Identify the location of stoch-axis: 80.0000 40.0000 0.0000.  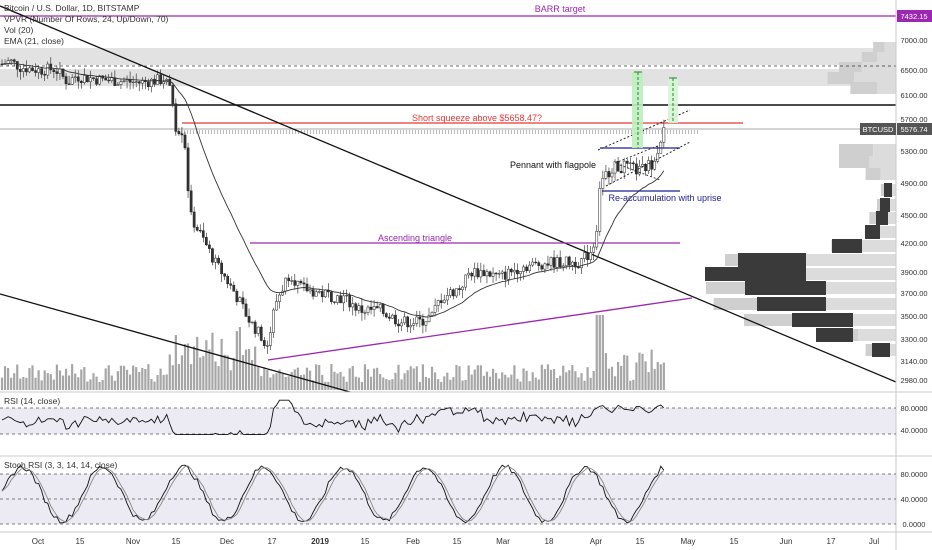
(913, 499).